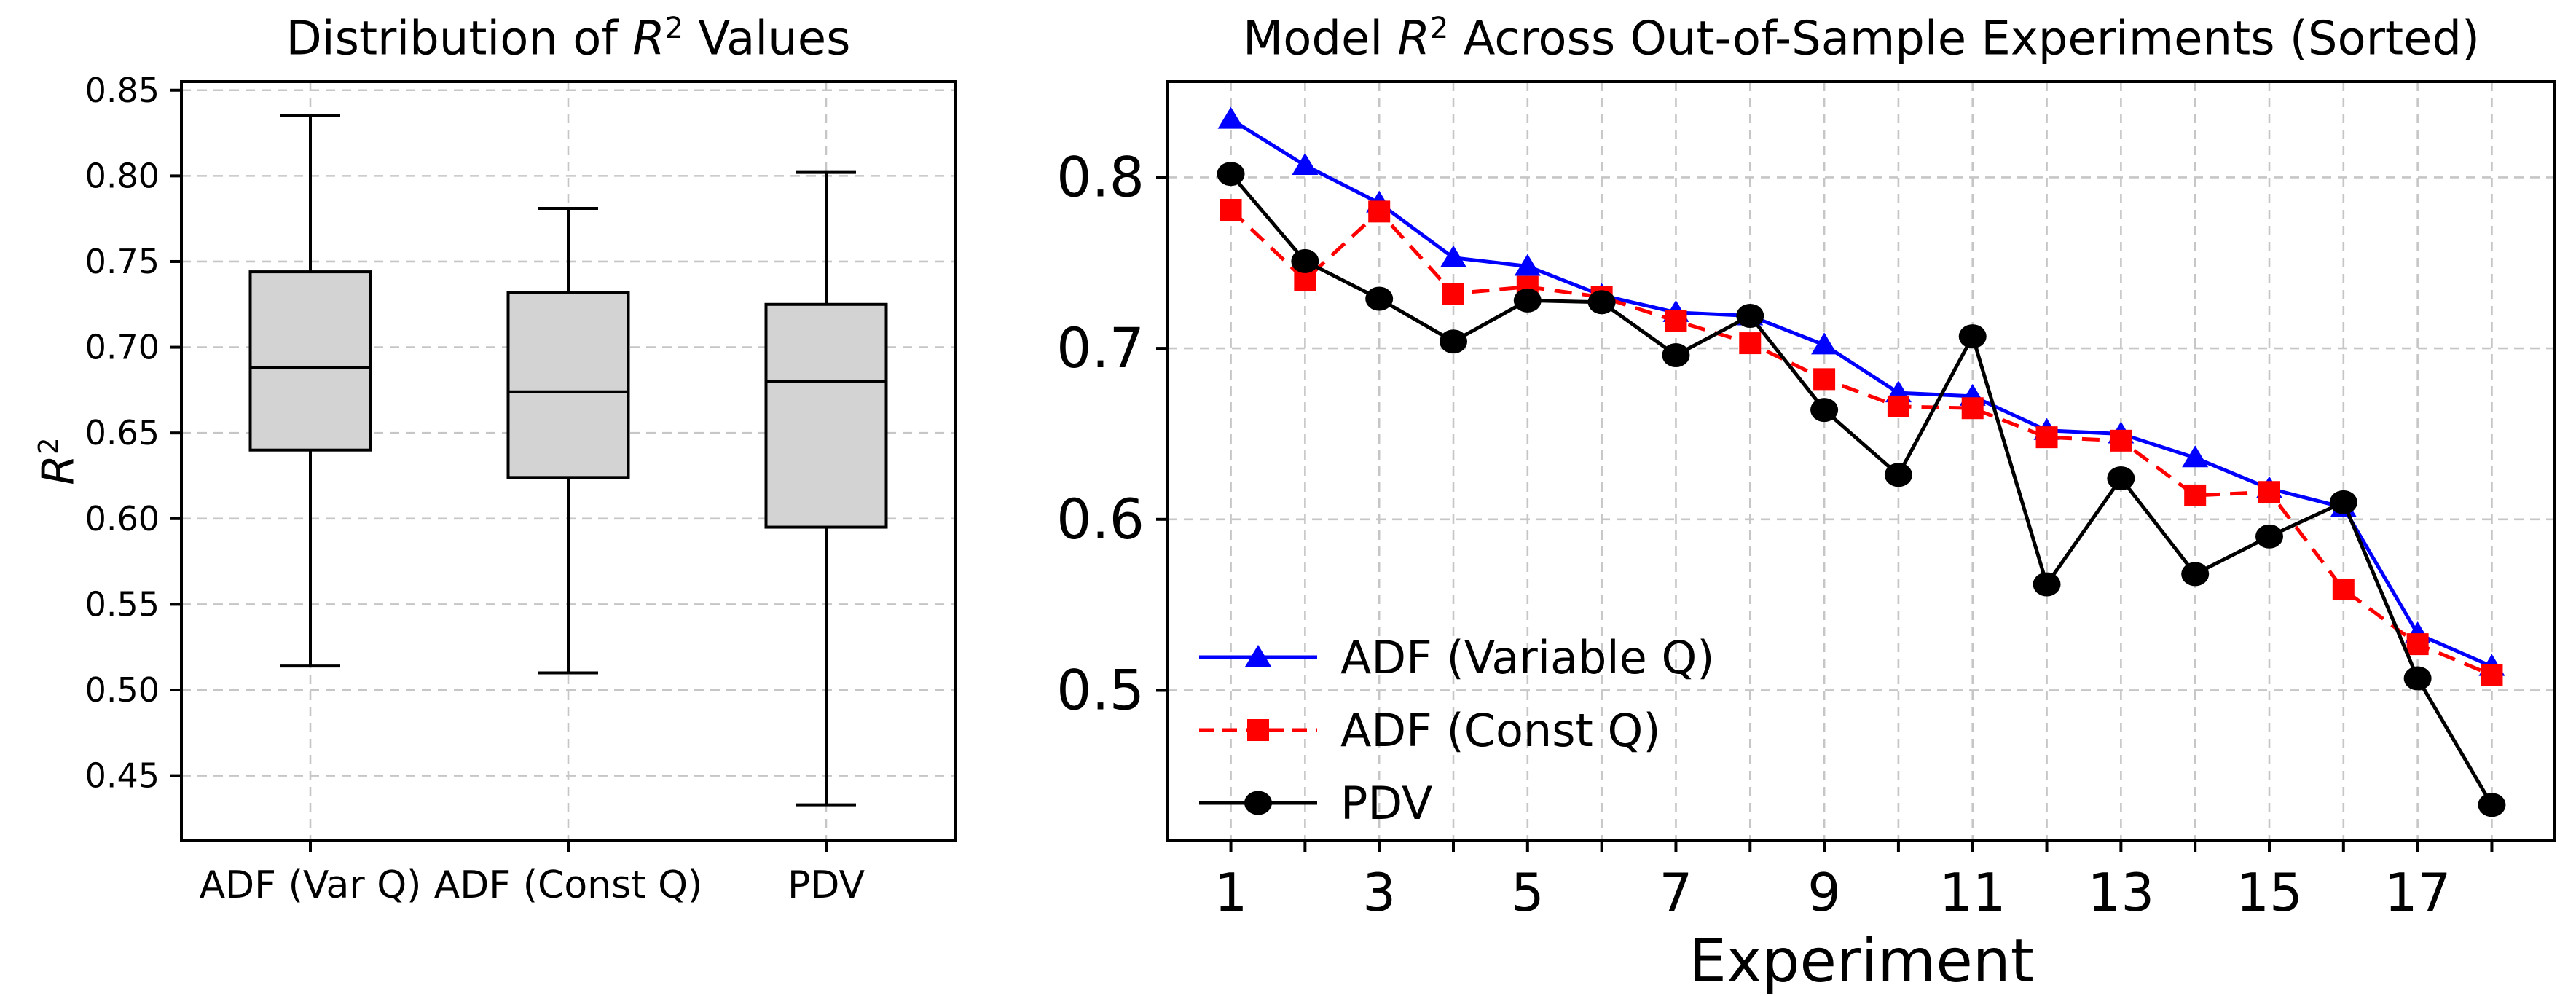  What do you see at coordinates (1100, 433) in the screenshot?
I see `right-y-tick-labels: 0.5 0.6 0.7 0.8` at bounding box center [1100, 433].